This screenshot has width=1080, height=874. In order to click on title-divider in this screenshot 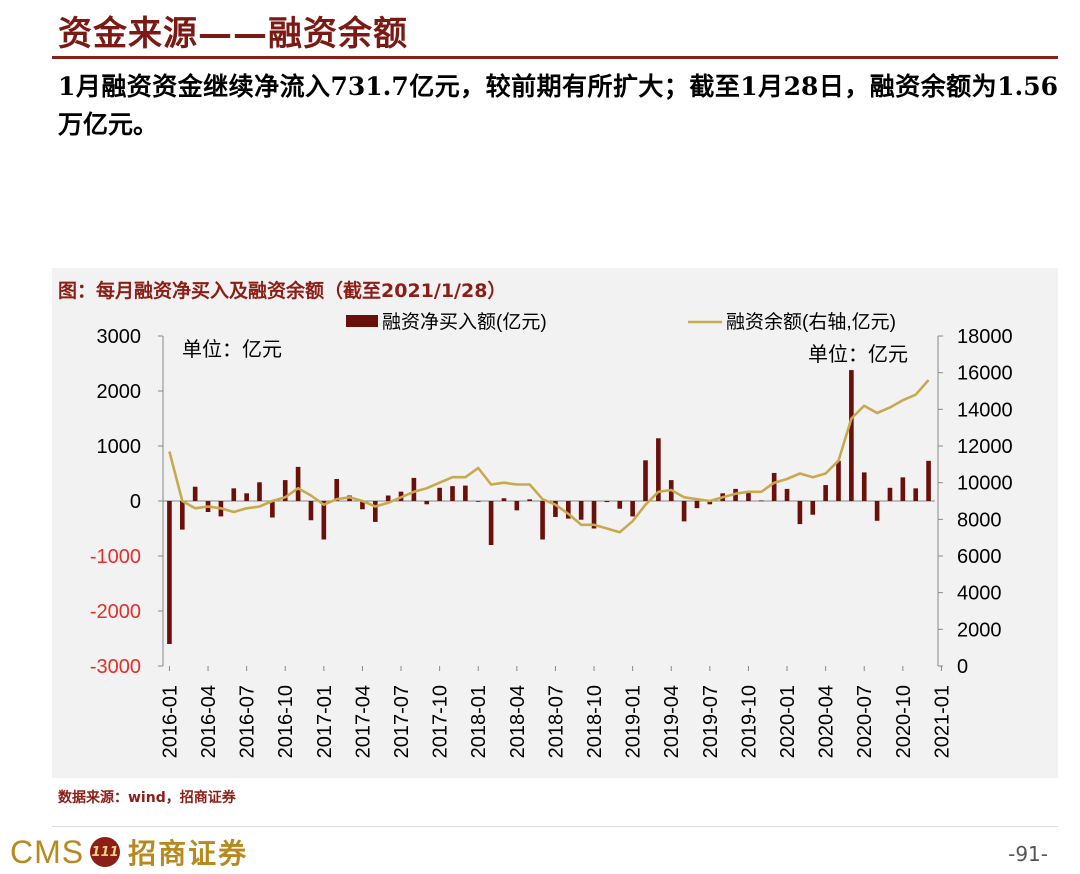, I will do `click(555, 57)`.